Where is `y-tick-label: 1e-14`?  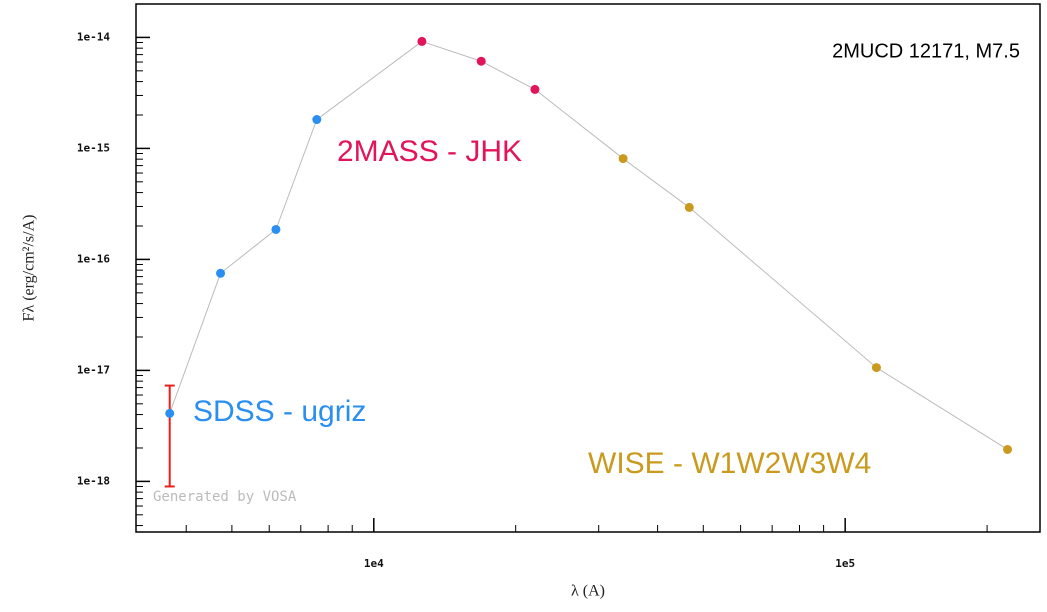
y-tick-label: 1e-14 is located at coordinates (93, 36).